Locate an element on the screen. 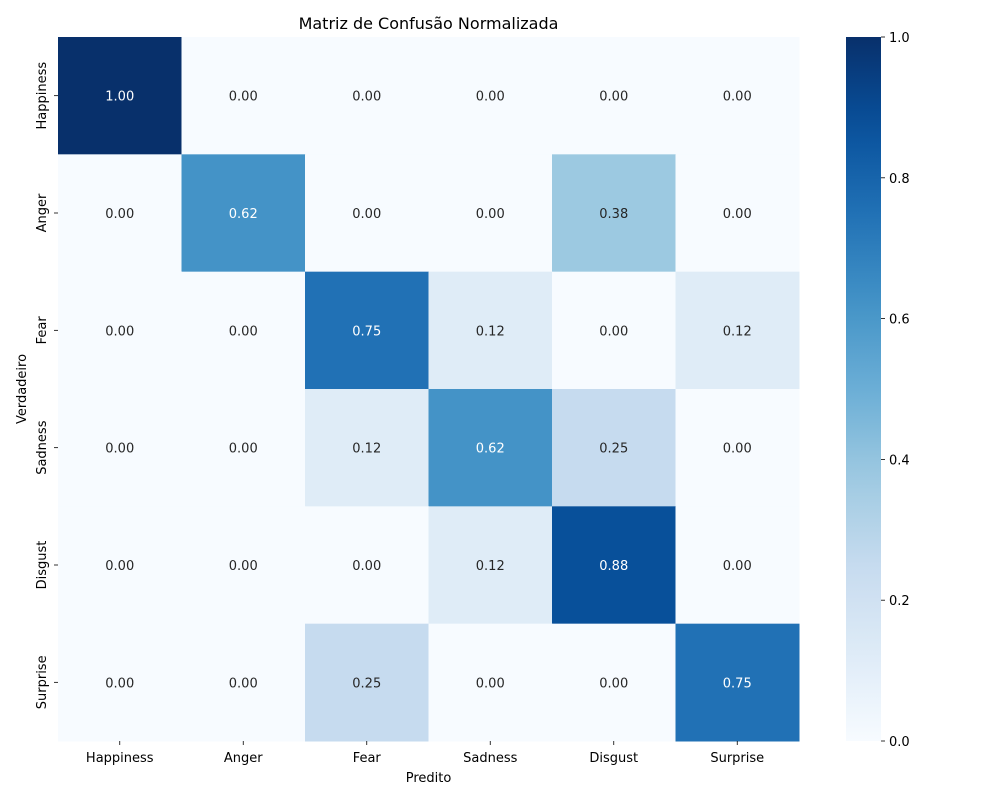 The height and width of the screenshot is (800, 1000). colorbar-gradient is located at coordinates (863, 389).